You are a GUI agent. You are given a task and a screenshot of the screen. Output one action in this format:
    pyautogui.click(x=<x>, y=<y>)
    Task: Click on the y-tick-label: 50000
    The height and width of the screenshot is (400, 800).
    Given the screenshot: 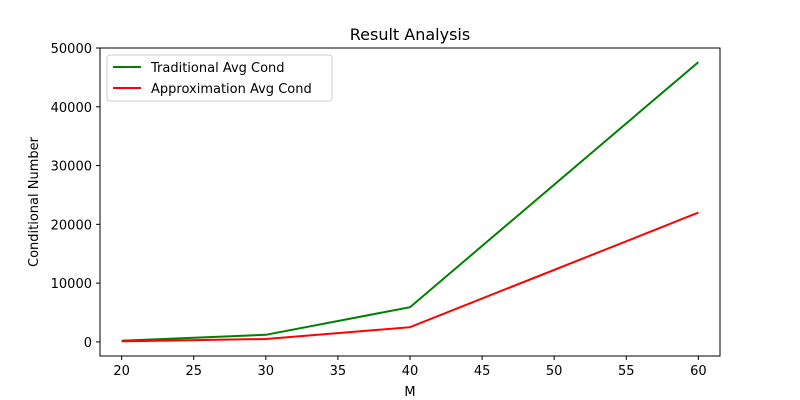 What is the action you would take?
    pyautogui.click(x=71, y=49)
    